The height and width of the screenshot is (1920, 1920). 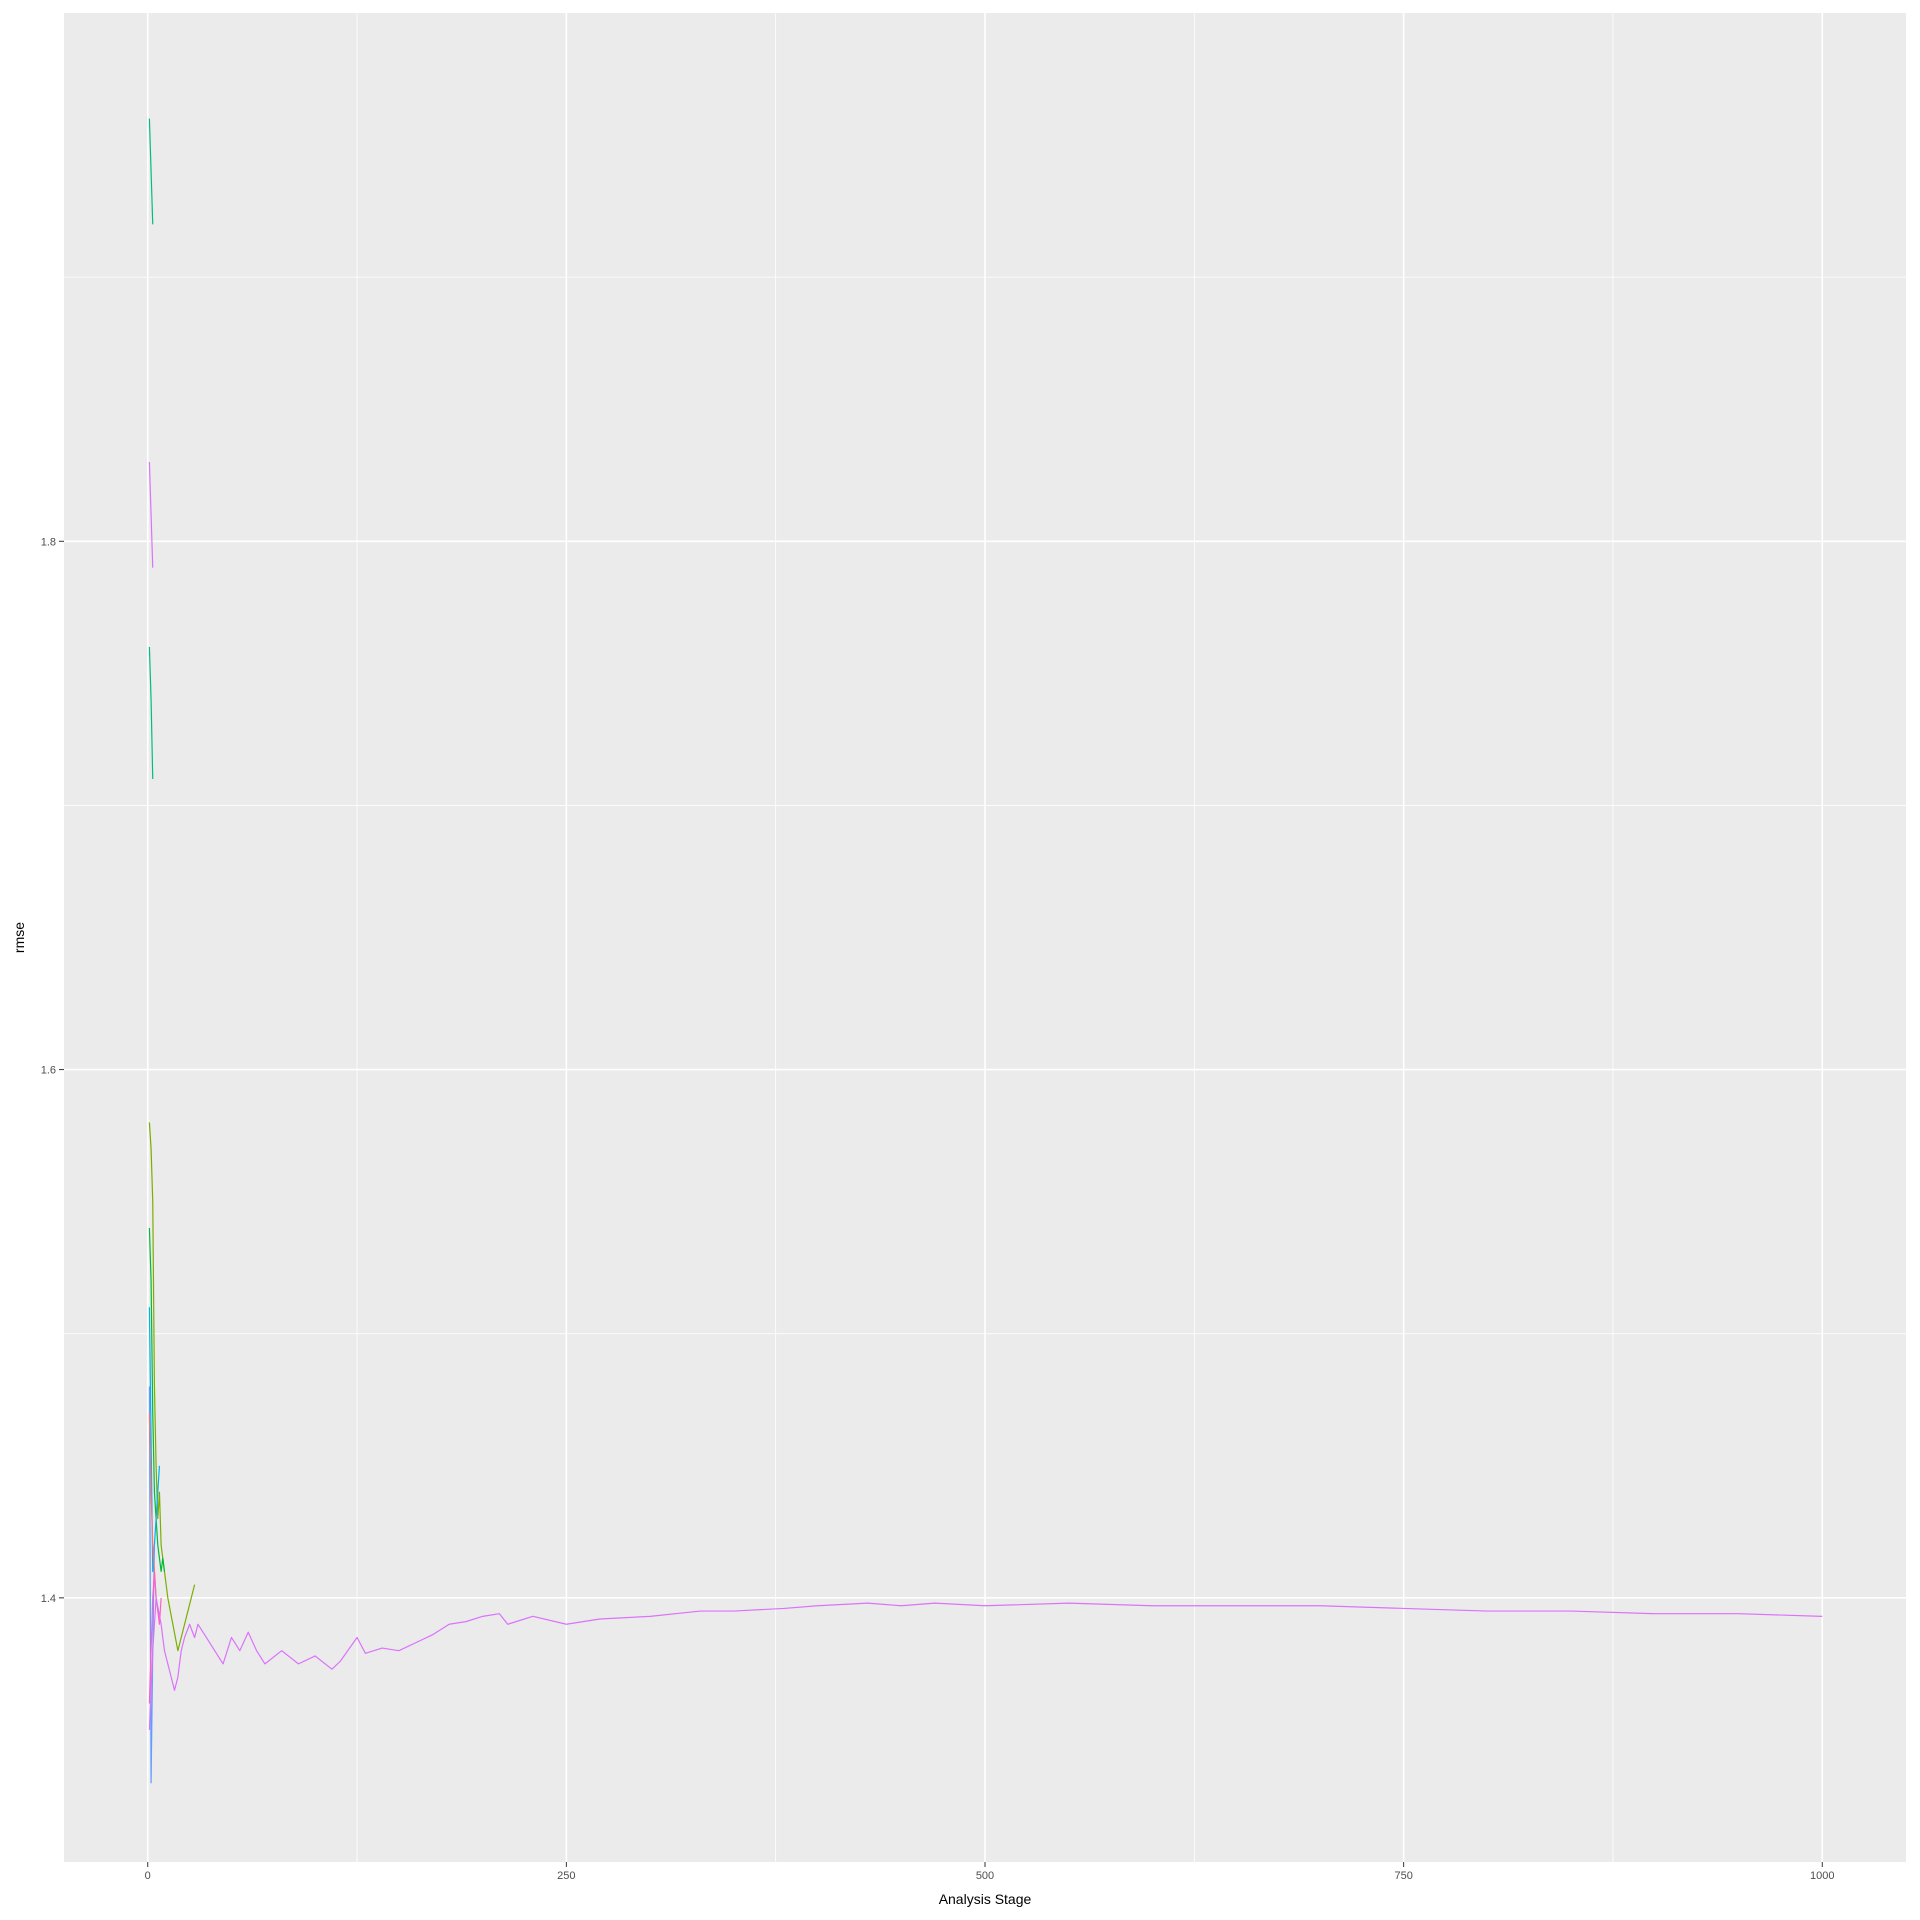 I want to click on y-tick-label: 1.4, so click(x=48, y=1599).